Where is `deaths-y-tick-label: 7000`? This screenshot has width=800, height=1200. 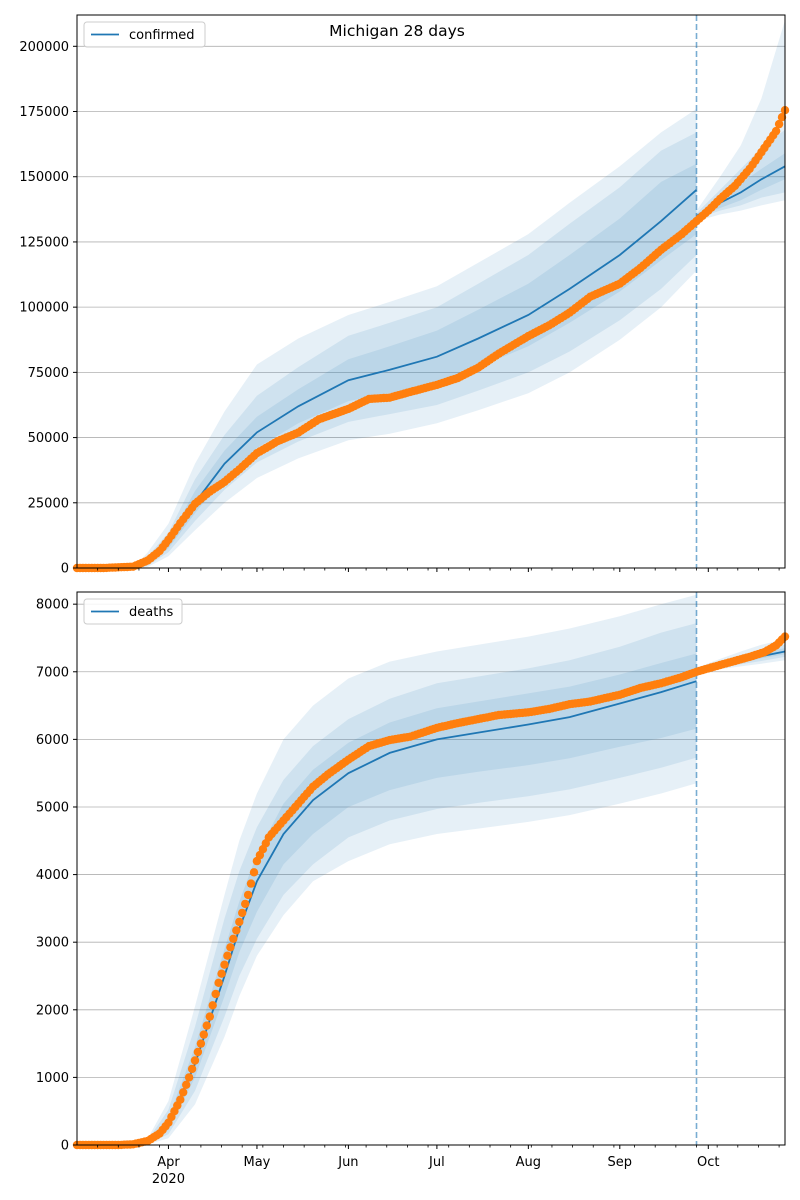
deaths-y-tick-label: 7000 is located at coordinates (52, 672).